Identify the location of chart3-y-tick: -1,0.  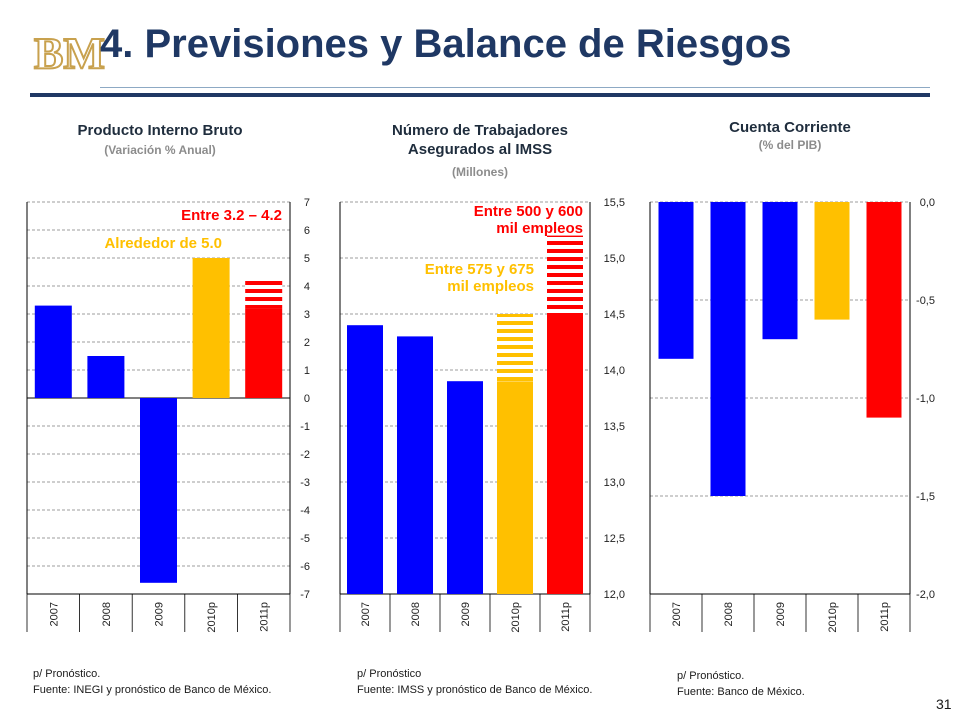
(925, 399).